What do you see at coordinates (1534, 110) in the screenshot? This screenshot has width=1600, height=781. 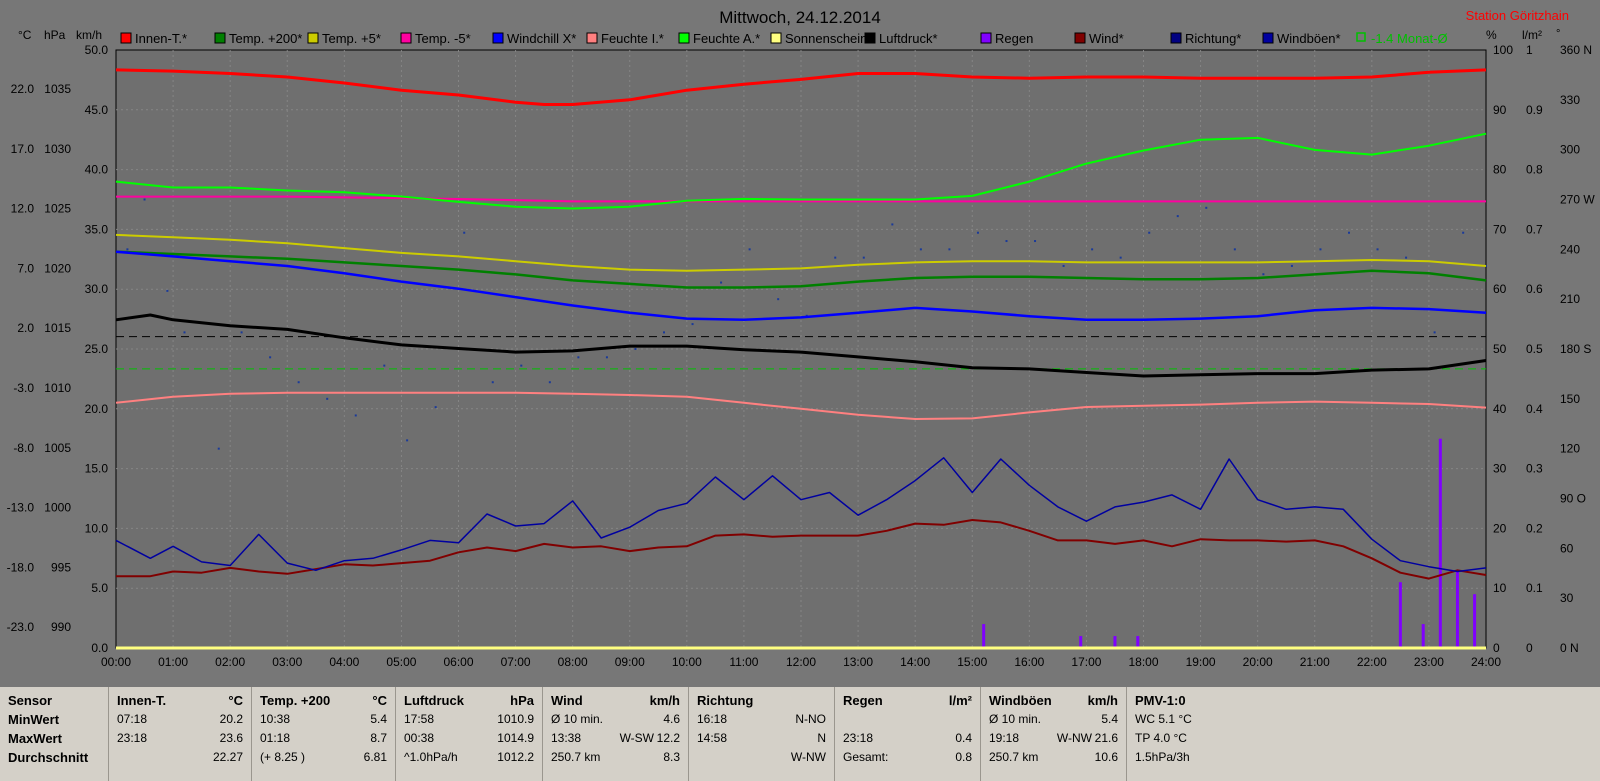 I see `rain-tick-label: 0.9` at bounding box center [1534, 110].